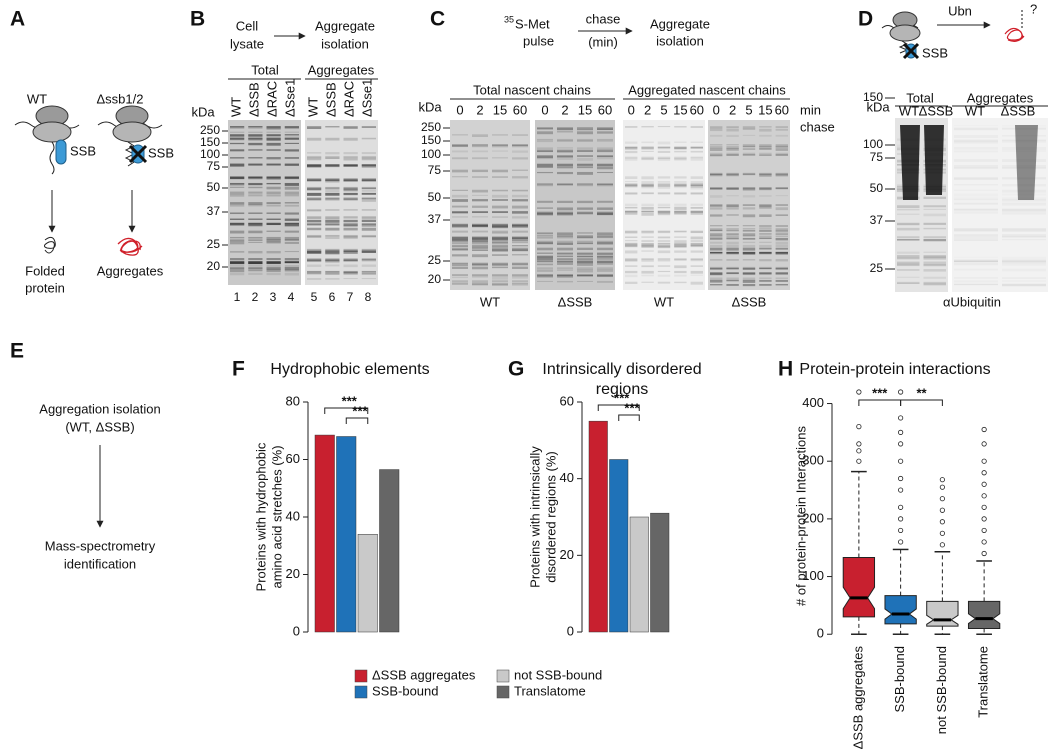  Describe the element at coordinates (972, 301) in the screenshot. I see `label: αUbiquitin` at that location.